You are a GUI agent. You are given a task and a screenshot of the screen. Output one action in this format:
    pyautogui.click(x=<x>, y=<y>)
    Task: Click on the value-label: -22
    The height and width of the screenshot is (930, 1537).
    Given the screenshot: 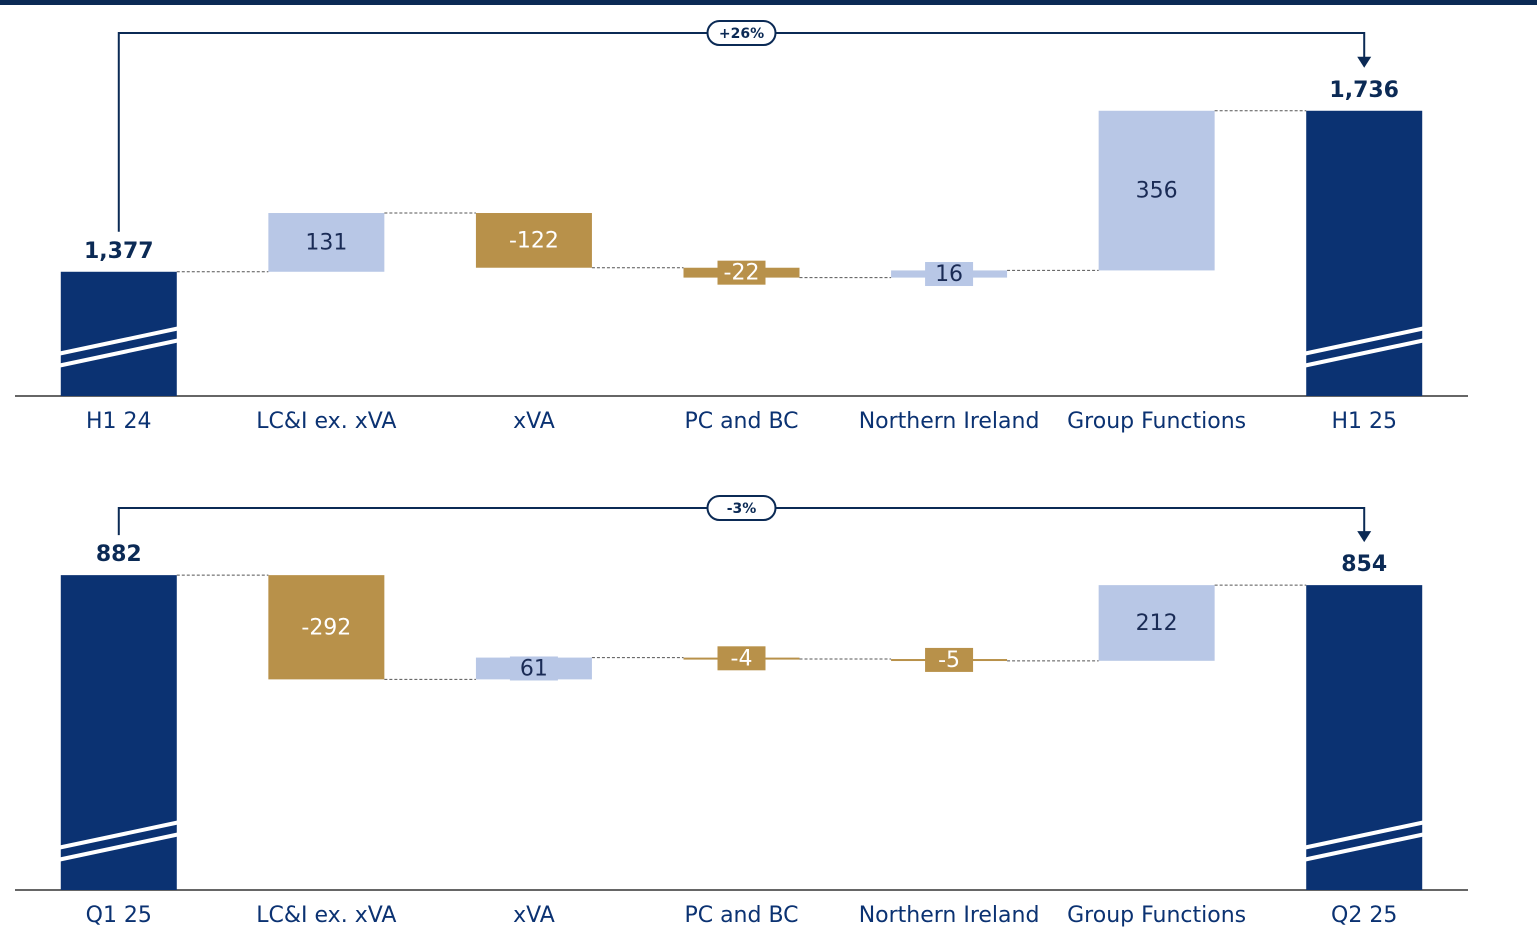 What is the action you would take?
    pyautogui.click(x=742, y=273)
    